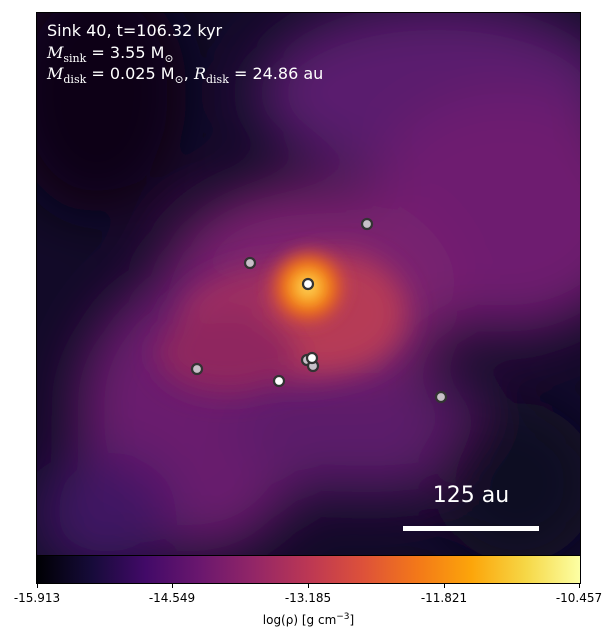 The height and width of the screenshot is (644, 615). Describe the element at coordinates (319, 310) in the screenshot. I see `sink-particles` at that location.